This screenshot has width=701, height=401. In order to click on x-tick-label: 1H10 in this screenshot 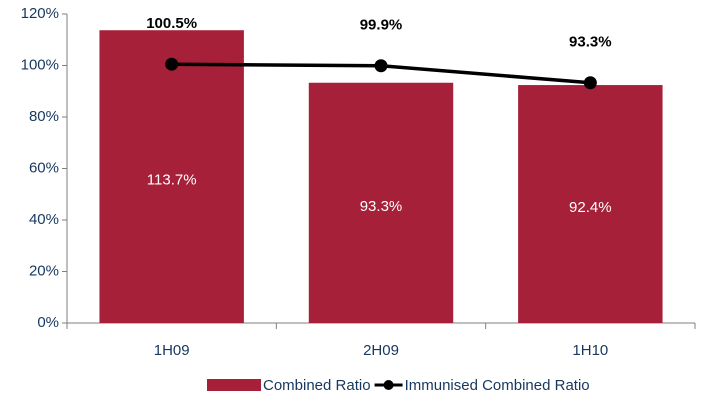, I will do `click(590, 350)`.